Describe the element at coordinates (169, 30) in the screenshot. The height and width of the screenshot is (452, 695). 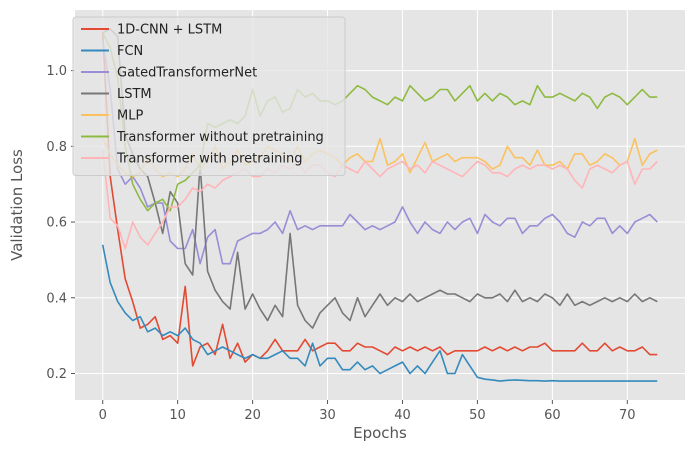
I see `legend-entry: 1D-CNN + LSTM` at that location.